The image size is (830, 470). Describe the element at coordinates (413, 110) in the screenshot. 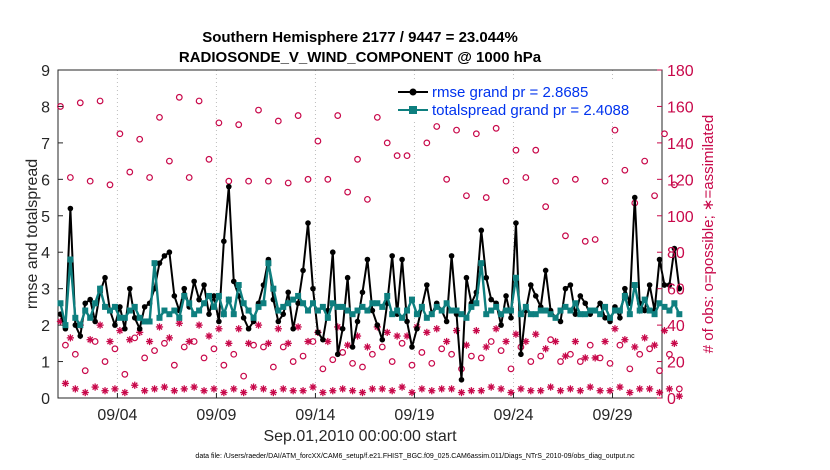

I see `legend-spread-marker` at that location.